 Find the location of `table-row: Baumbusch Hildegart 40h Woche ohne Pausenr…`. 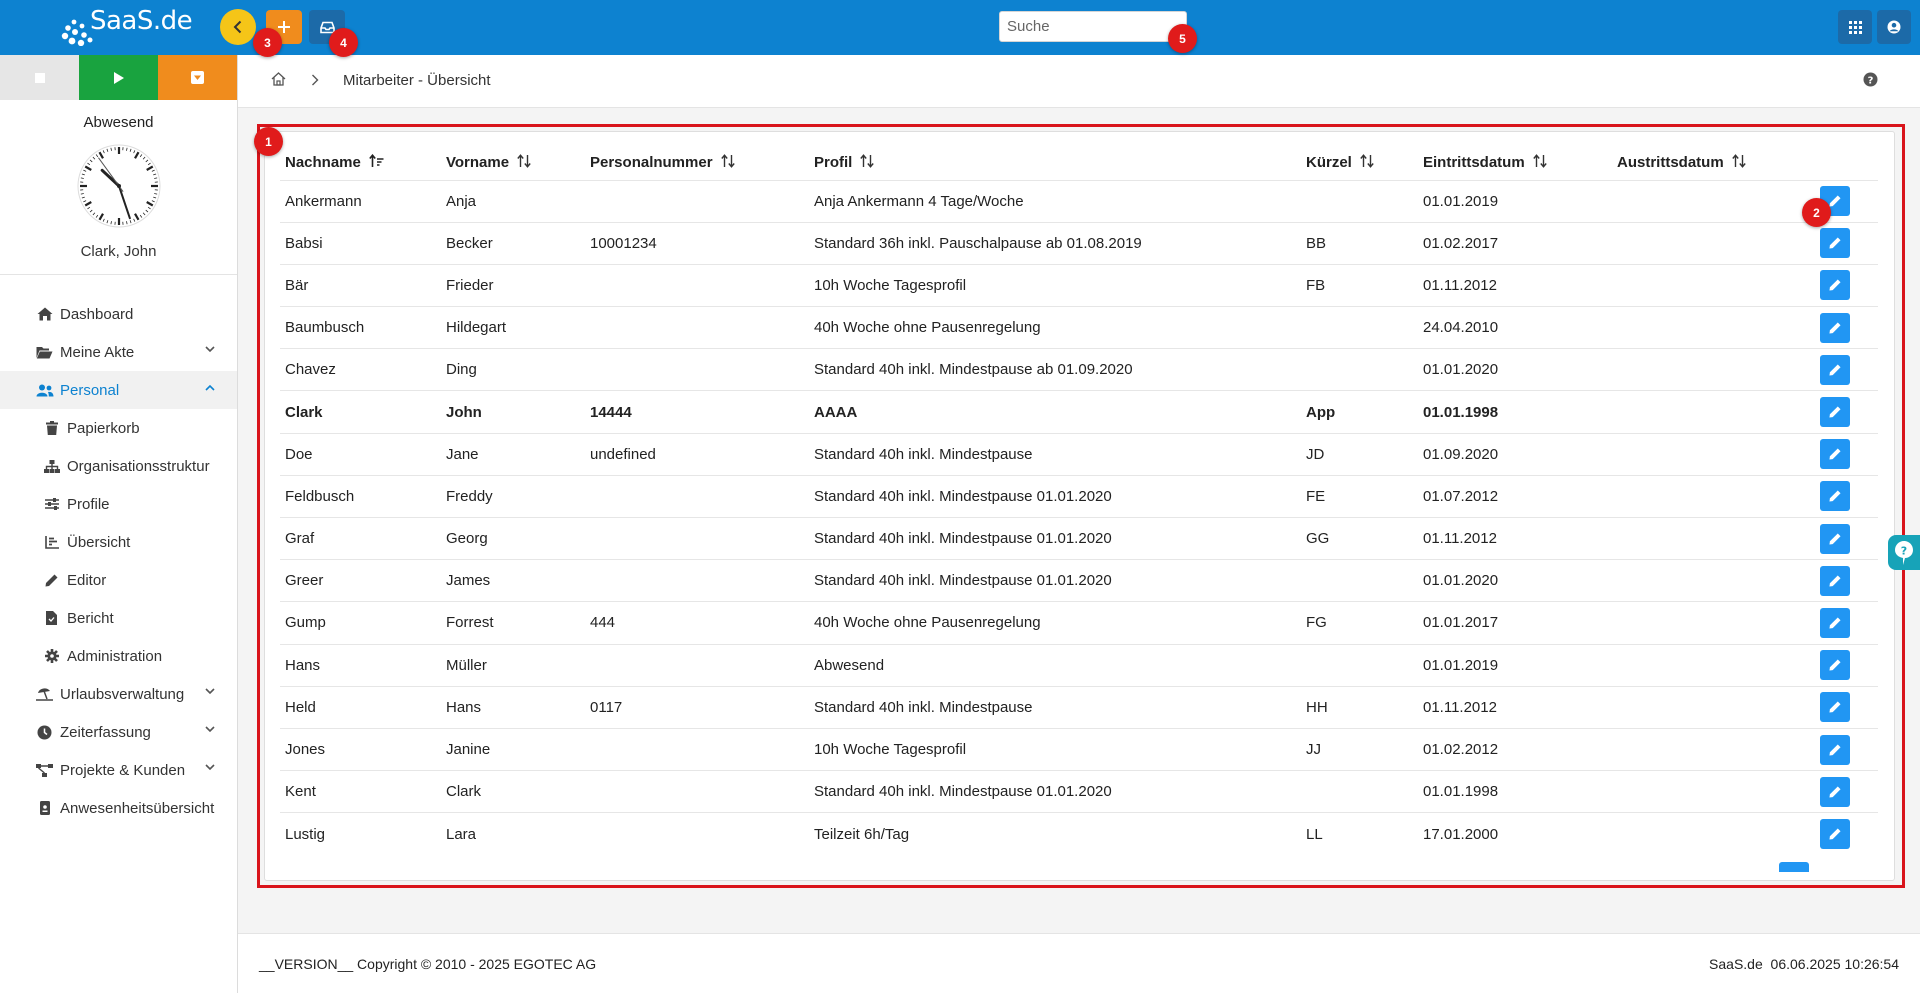

table-row: Baumbusch Hildegart 40h Woche ohne Pausenr… is located at coordinates (1079, 327).